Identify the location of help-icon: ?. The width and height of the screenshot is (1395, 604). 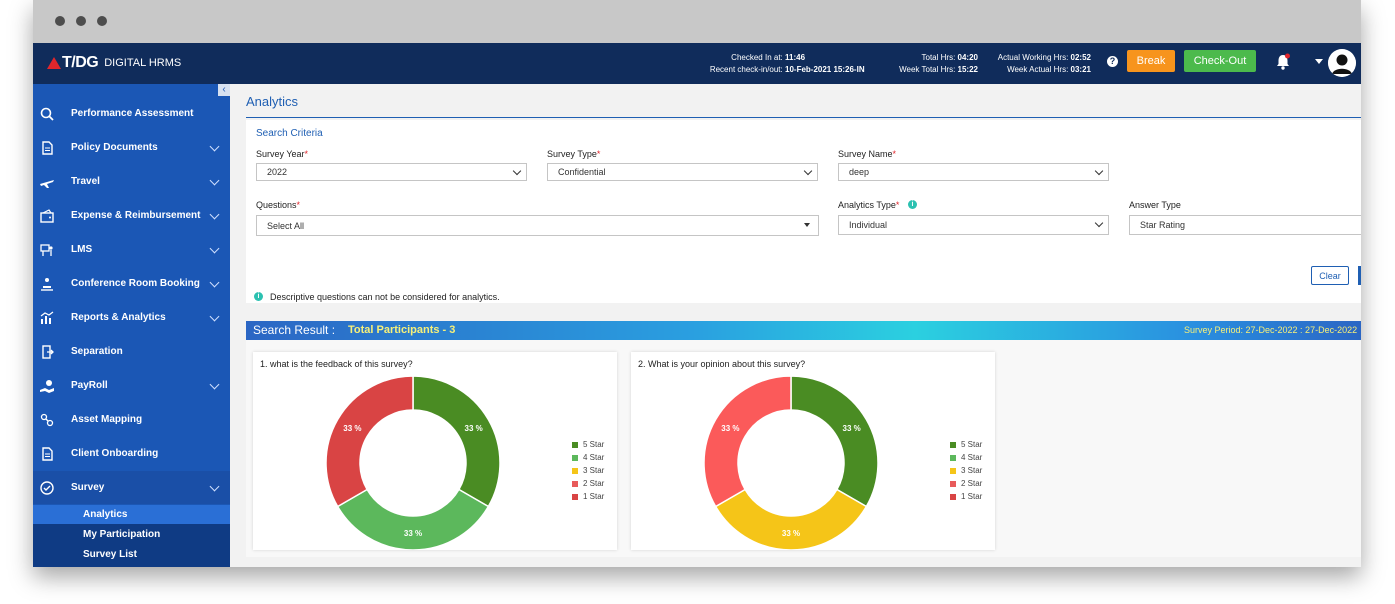
(1112, 61).